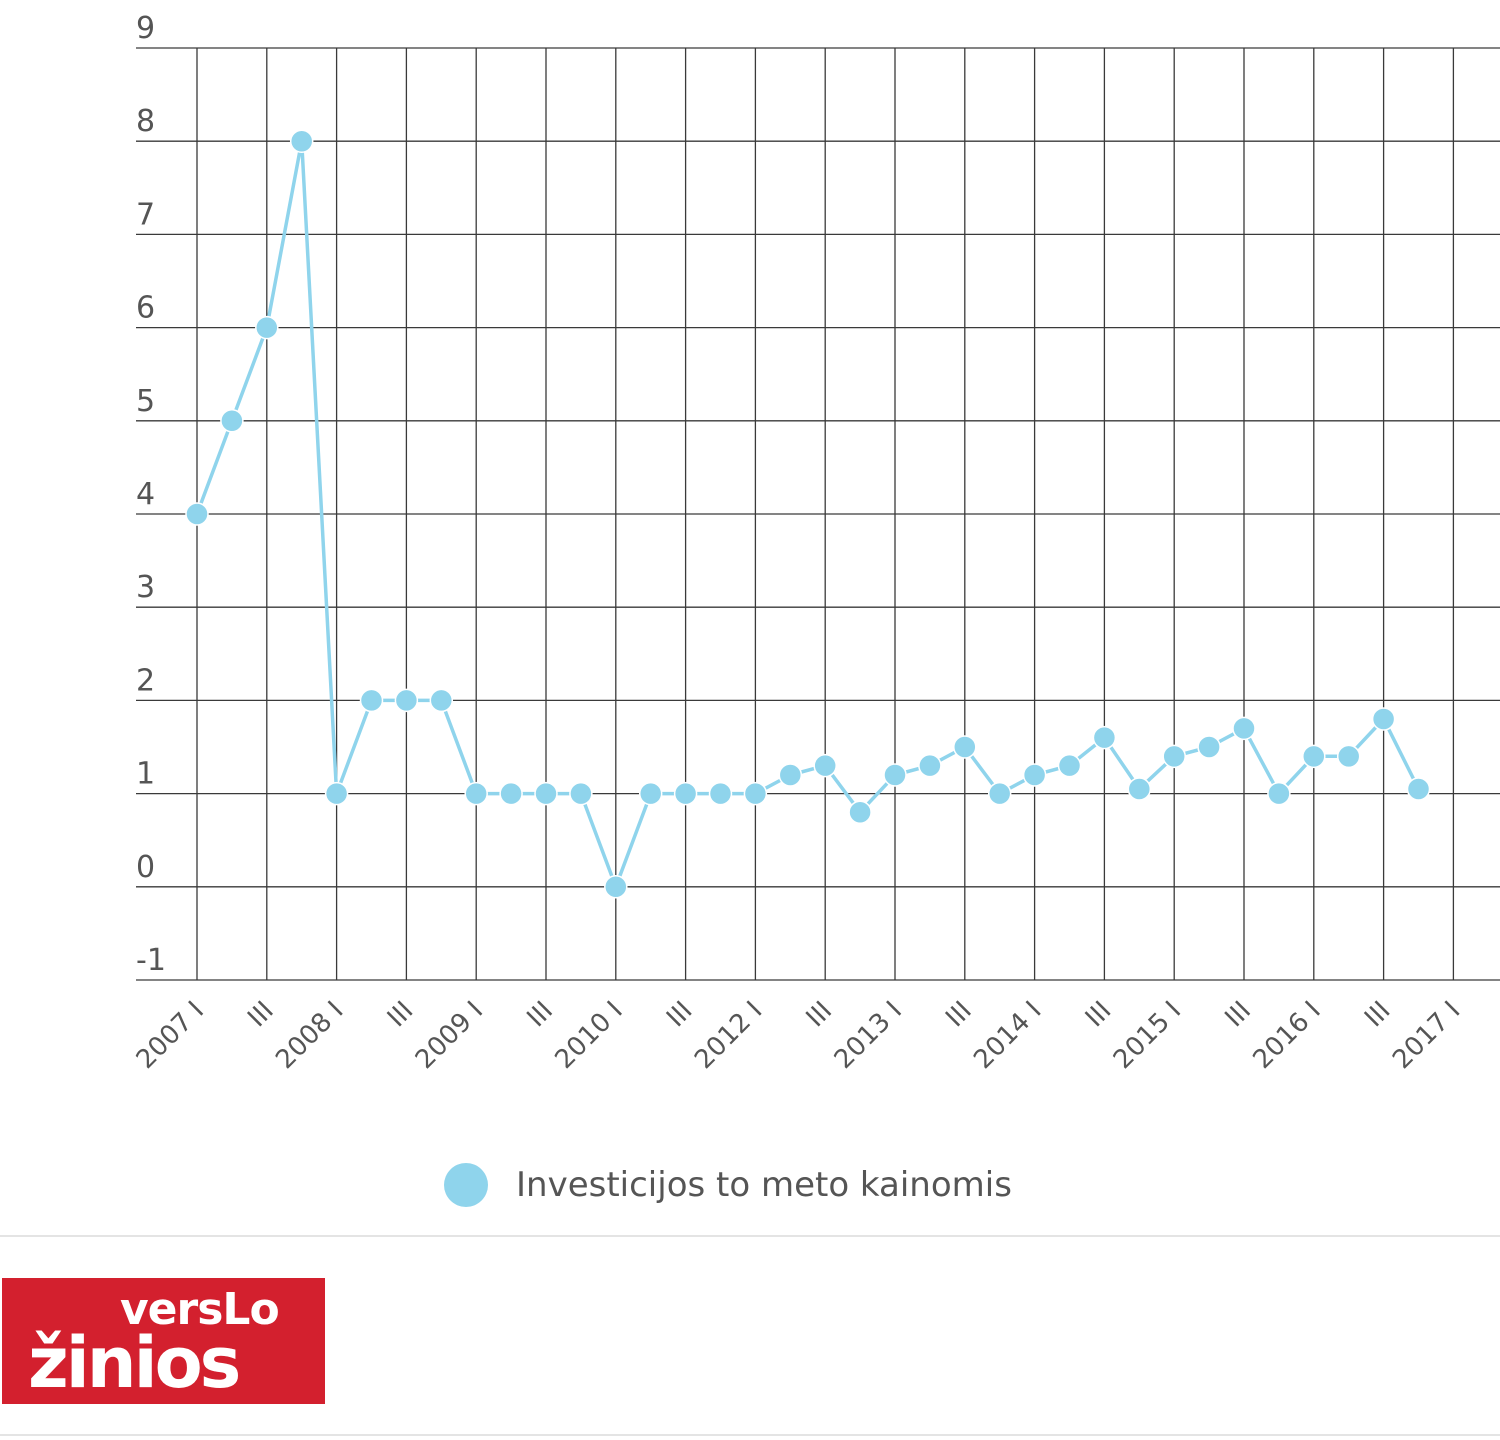 The width and height of the screenshot is (1500, 1440). What do you see at coordinates (145, 494) in the screenshot?
I see `y-tick-label: 4` at bounding box center [145, 494].